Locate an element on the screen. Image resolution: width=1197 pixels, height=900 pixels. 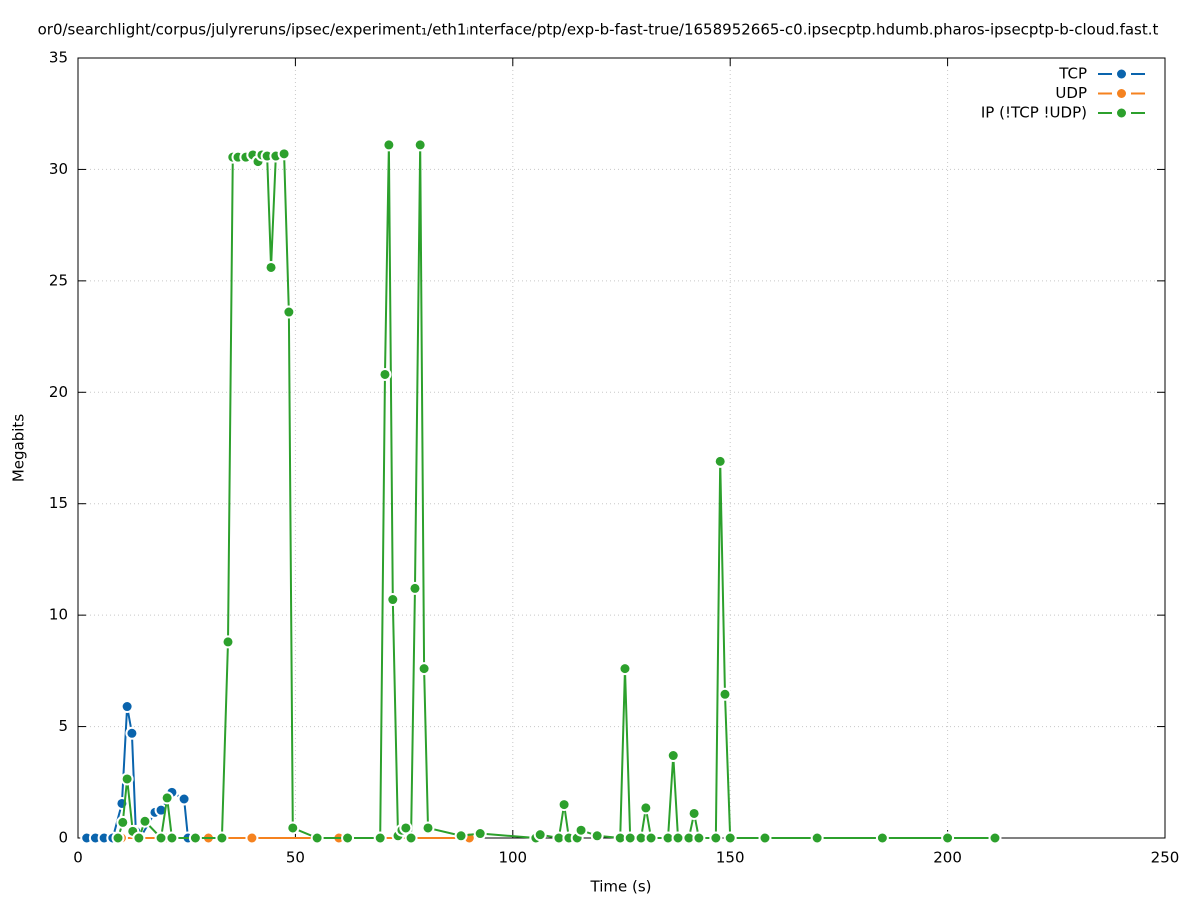
x-tick-label: 100 is located at coordinates (512, 858).